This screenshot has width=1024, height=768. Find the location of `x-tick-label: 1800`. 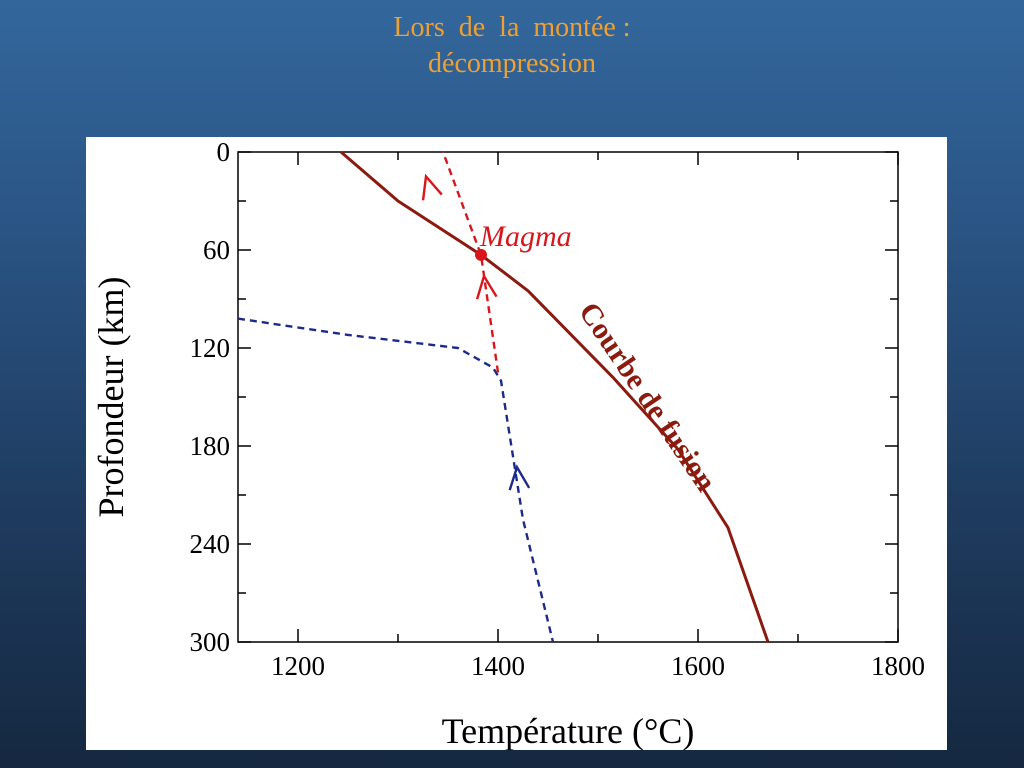

x-tick-label: 1800 is located at coordinates (898, 666).